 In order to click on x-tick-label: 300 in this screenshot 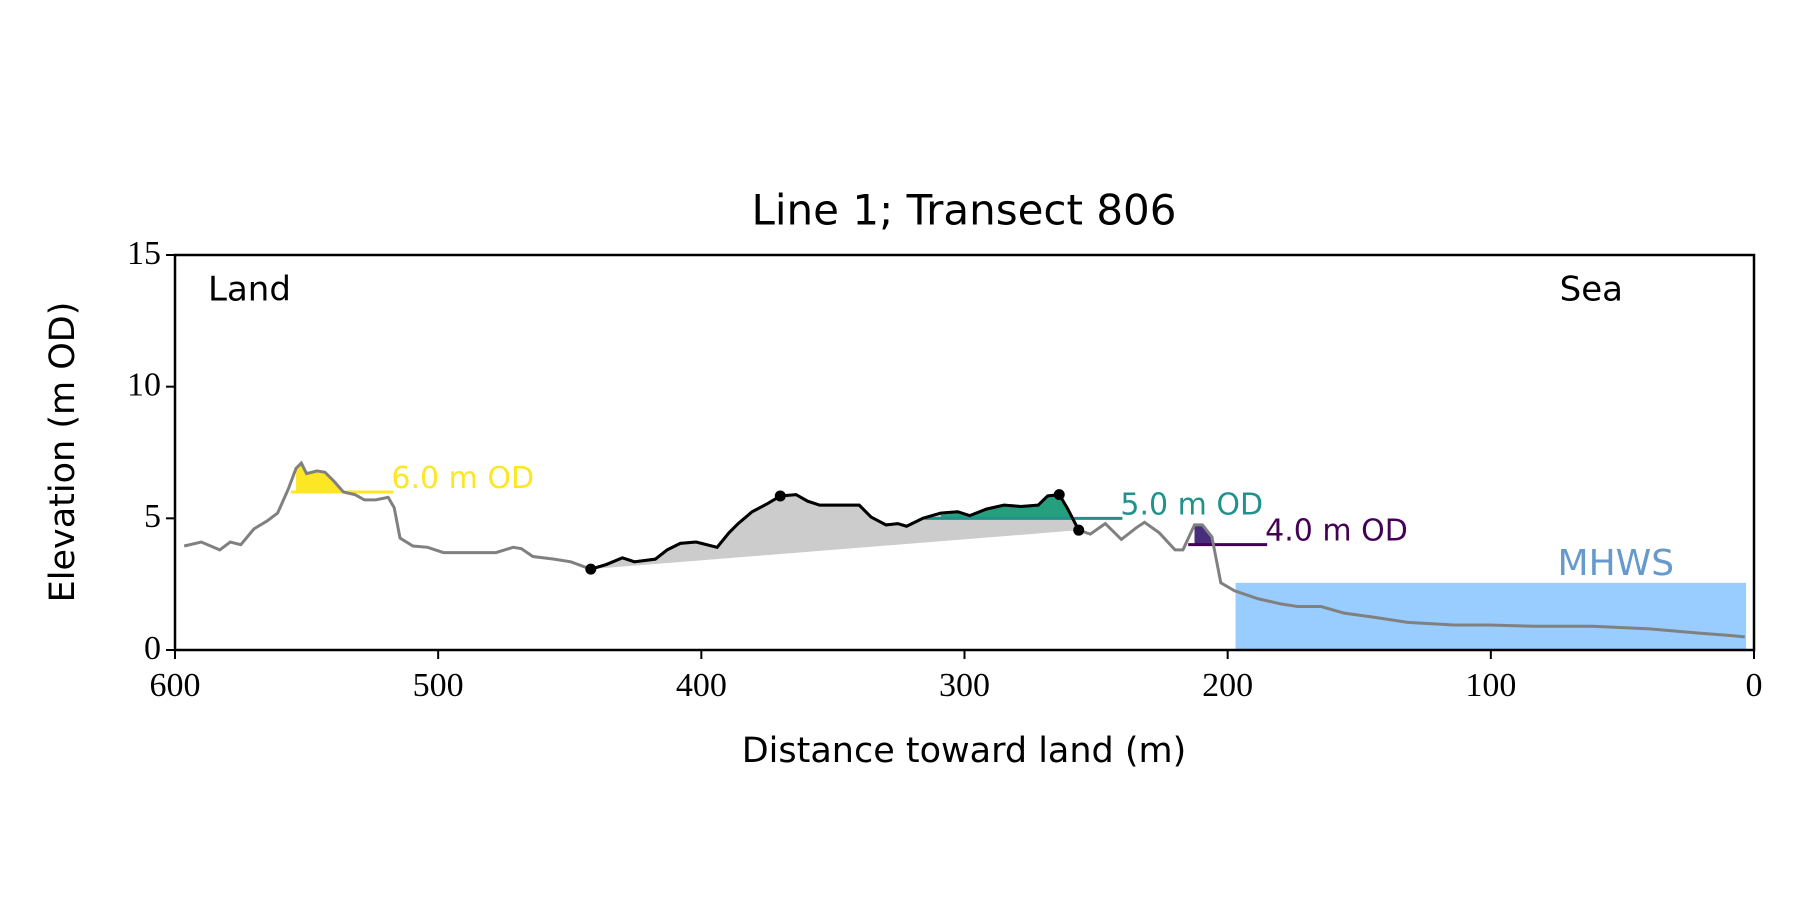, I will do `click(964, 685)`.